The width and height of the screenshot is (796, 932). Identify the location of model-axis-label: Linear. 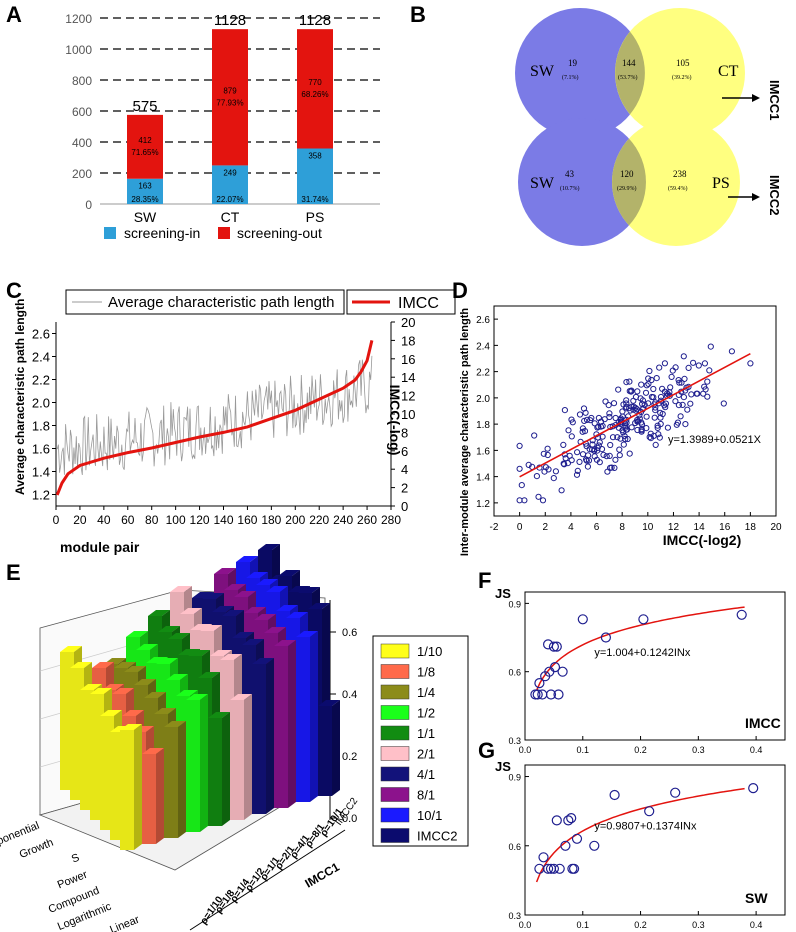
(124, 923).